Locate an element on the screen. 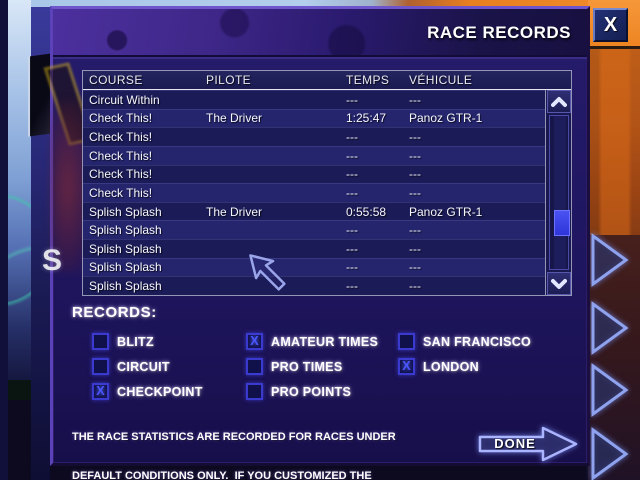 Image resolution: width=640 pixels, height=480 pixels. table-scrollbar is located at coordinates (558, 192).